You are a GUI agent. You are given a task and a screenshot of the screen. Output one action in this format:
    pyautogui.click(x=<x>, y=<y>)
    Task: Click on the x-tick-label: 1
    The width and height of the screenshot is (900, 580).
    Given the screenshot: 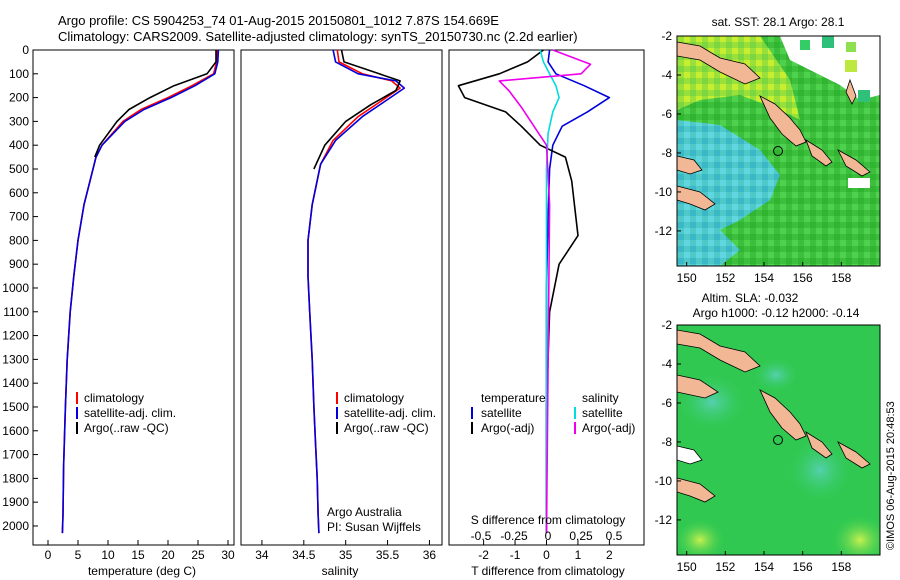 What is the action you would take?
    pyautogui.click(x=578, y=555)
    